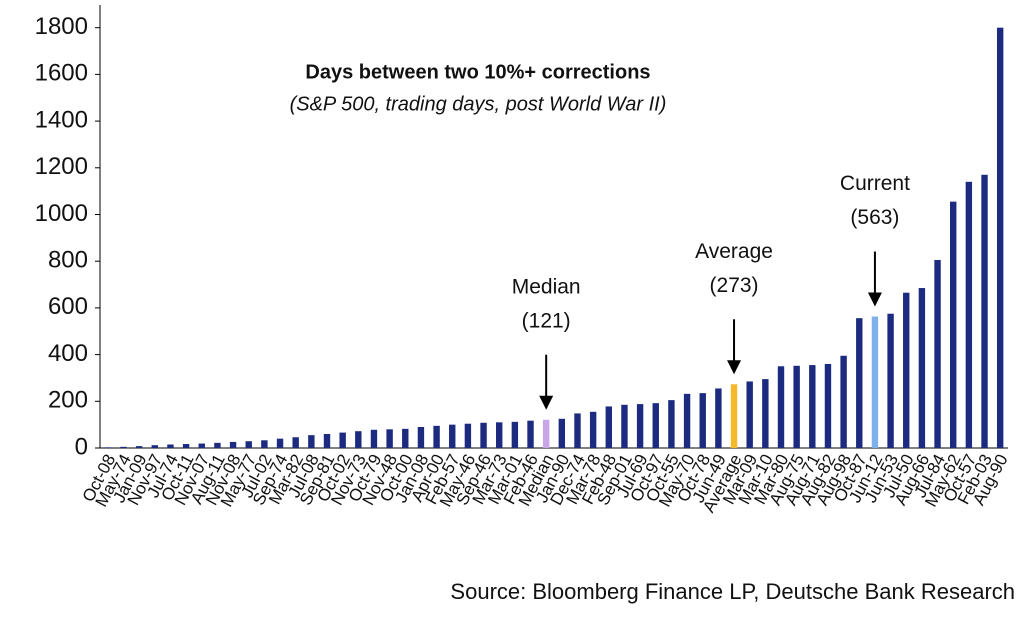  What do you see at coordinates (61, 119) in the screenshot?
I see `y-tick-label: 1400` at bounding box center [61, 119].